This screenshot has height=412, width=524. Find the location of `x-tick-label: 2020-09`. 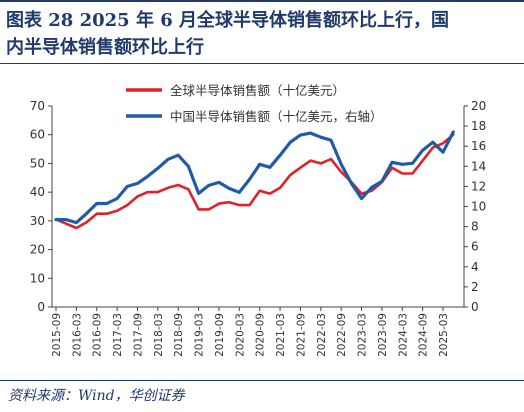

x-tick-label: 2020-09 is located at coordinates (261, 335).